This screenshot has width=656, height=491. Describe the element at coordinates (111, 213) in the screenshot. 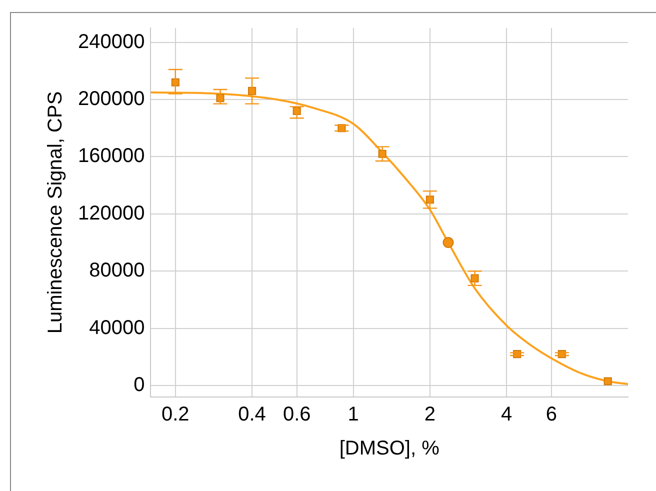

I see `y-tick-label: 120000` at that location.